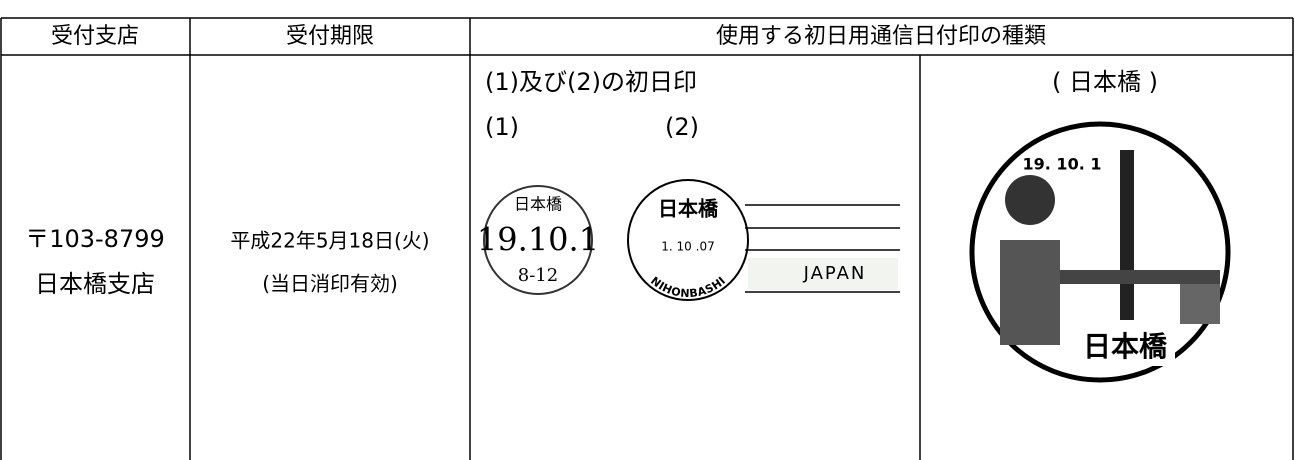 The height and width of the screenshot is (460, 1295). What do you see at coordinates (687, 247) in the screenshot?
I see `stamp-text: 1. 10 .07` at bounding box center [687, 247].